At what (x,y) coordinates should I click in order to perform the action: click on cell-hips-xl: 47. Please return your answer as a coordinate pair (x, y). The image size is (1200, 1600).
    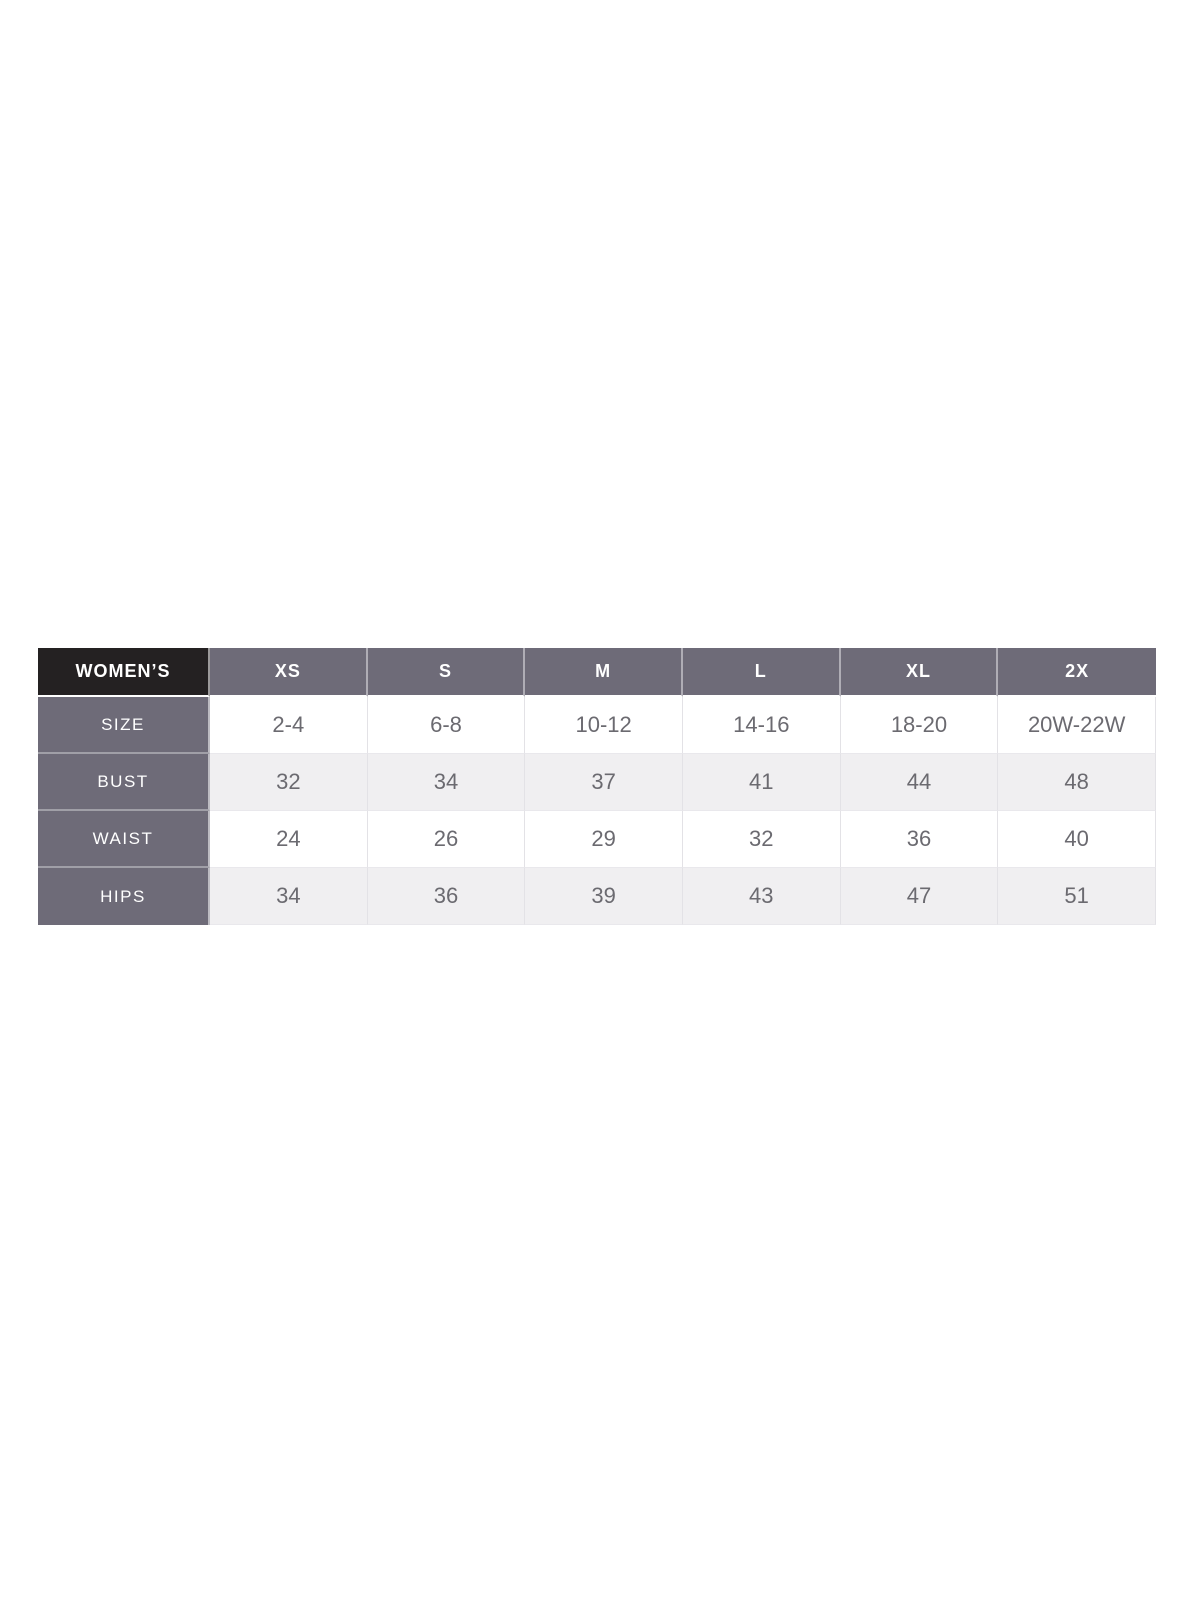
    Looking at the image, I should click on (919, 896).